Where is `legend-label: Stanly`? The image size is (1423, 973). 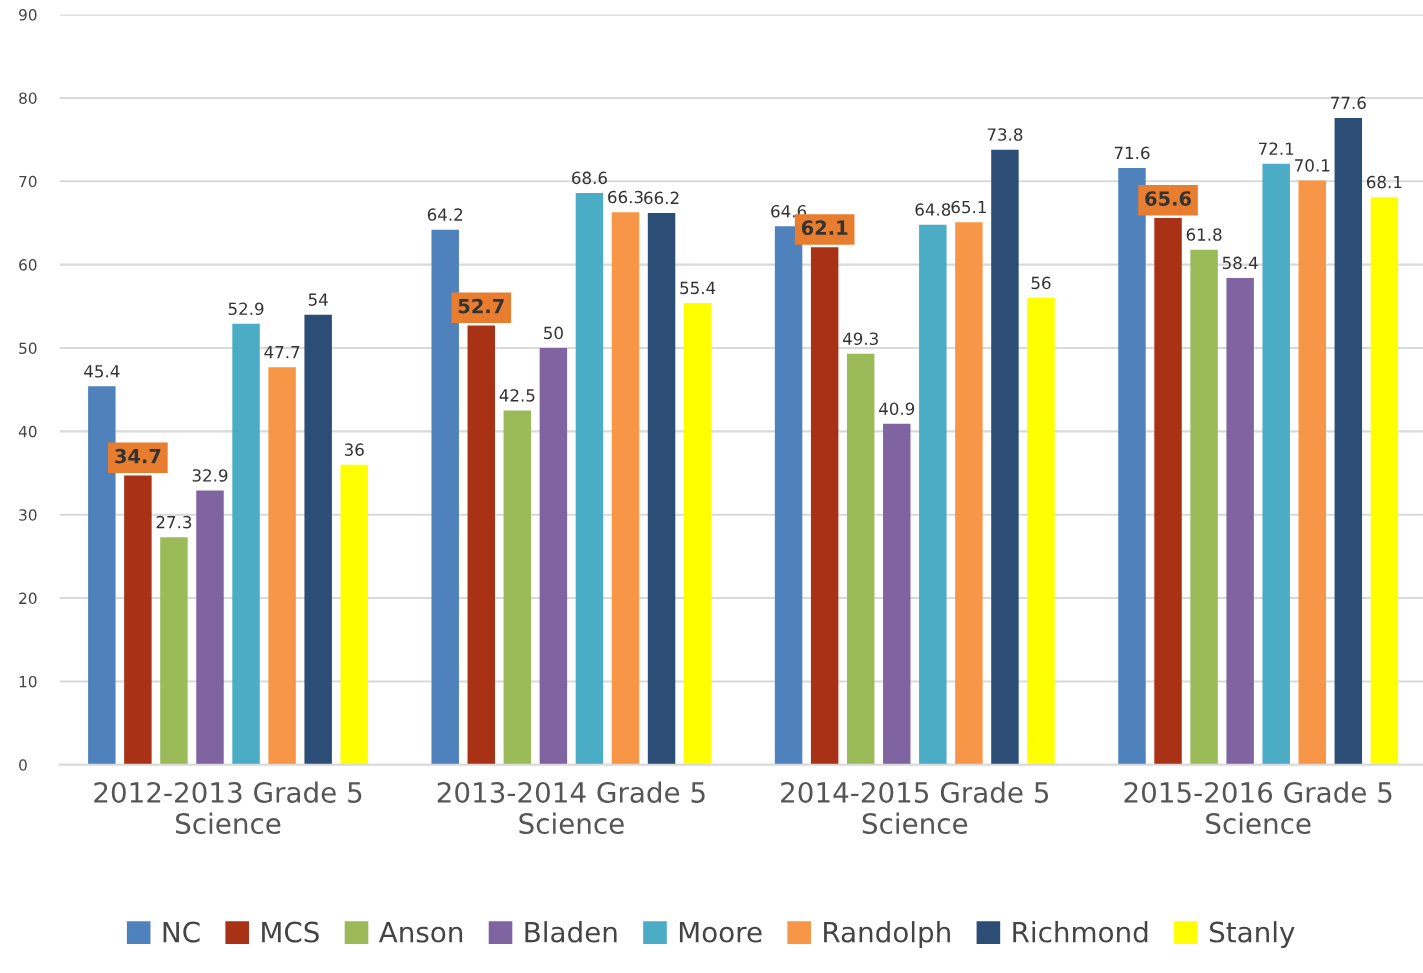 legend-label: Stanly is located at coordinates (1252, 934).